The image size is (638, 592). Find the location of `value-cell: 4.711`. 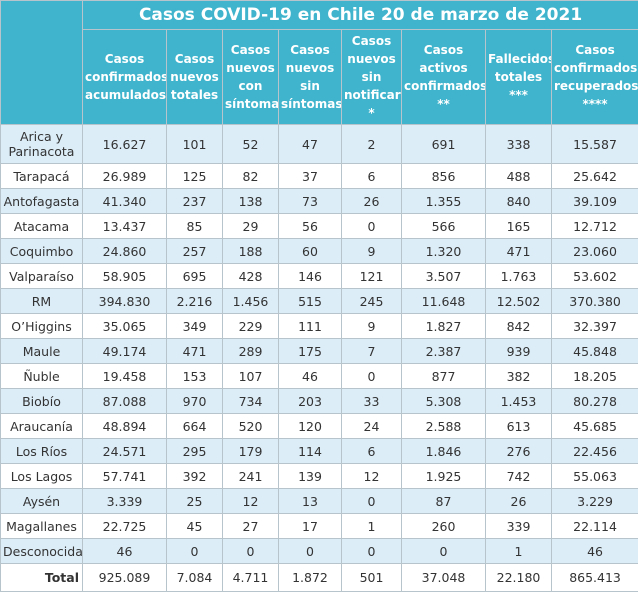

value-cell: 4.711 is located at coordinates (251, 578).